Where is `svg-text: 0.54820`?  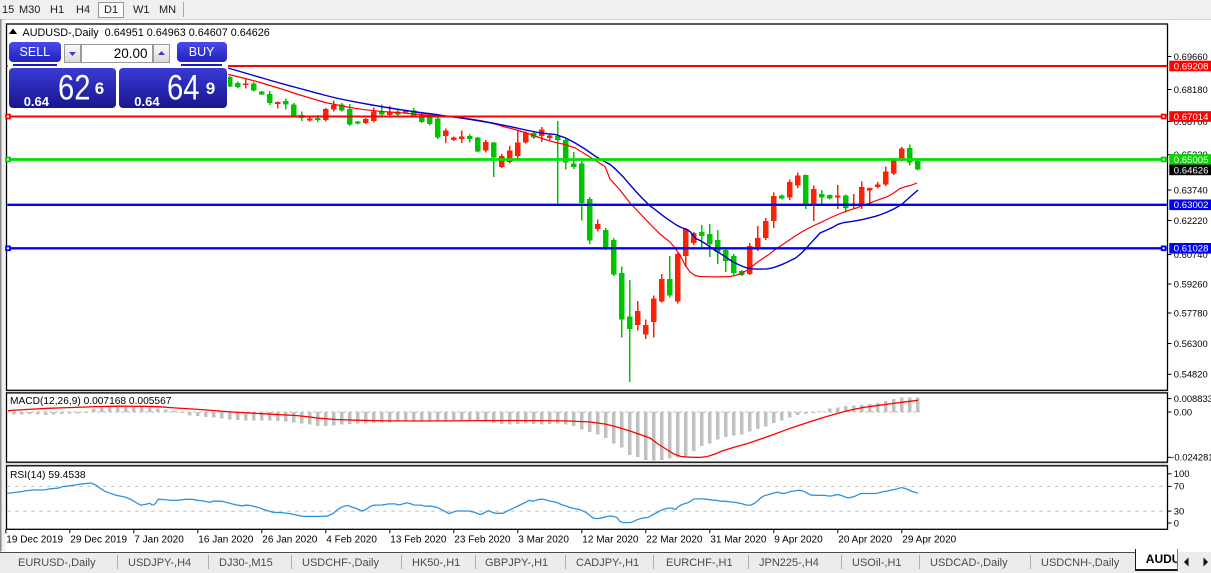
svg-text: 0.54820 is located at coordinates (1191, 374).